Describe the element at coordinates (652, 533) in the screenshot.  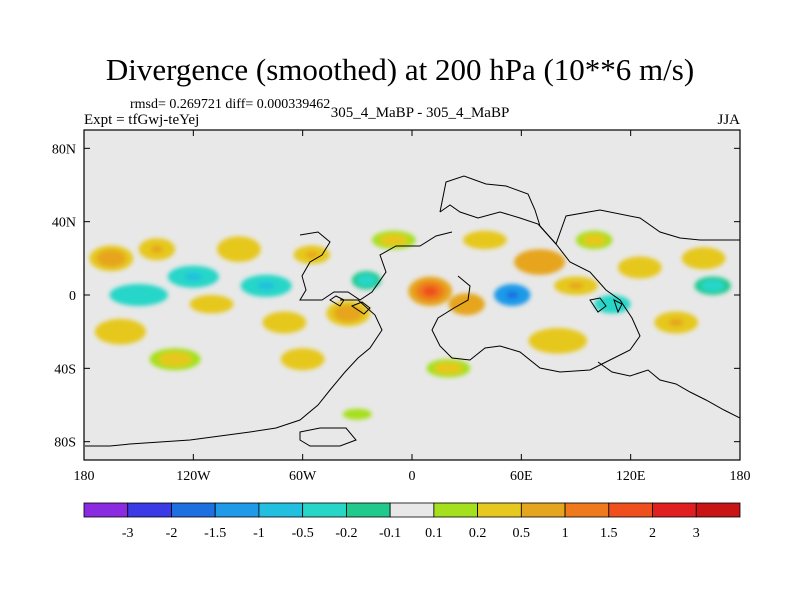
I see `colorbar-label: 2` at that location.